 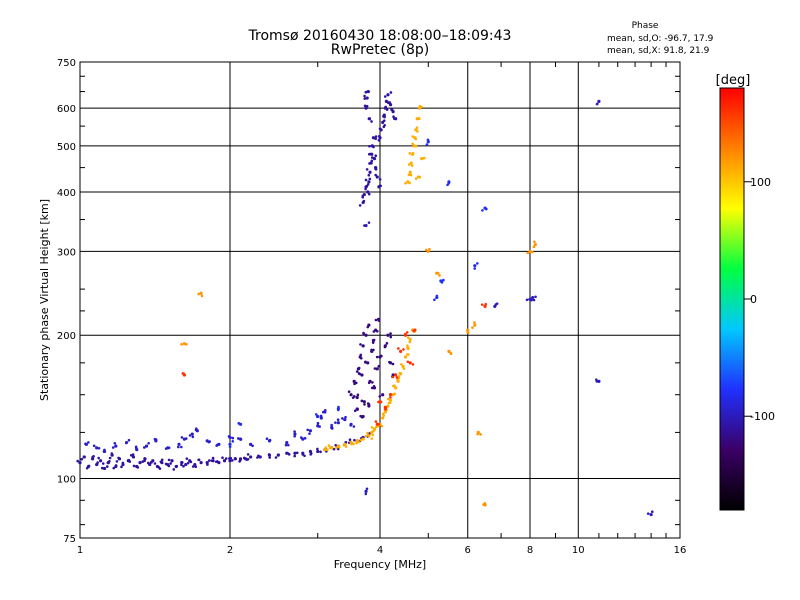 I want to click on colorbar-label: [deg], so click(x=733, y=80).